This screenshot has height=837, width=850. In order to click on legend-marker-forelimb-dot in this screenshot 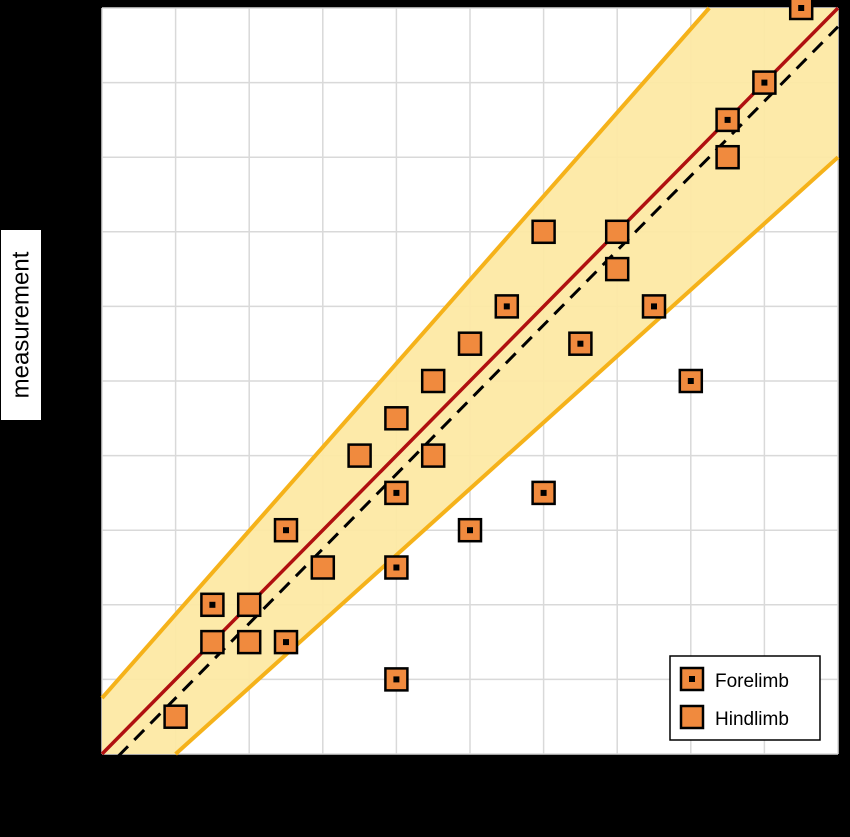, I will do `click(692, 679)`.